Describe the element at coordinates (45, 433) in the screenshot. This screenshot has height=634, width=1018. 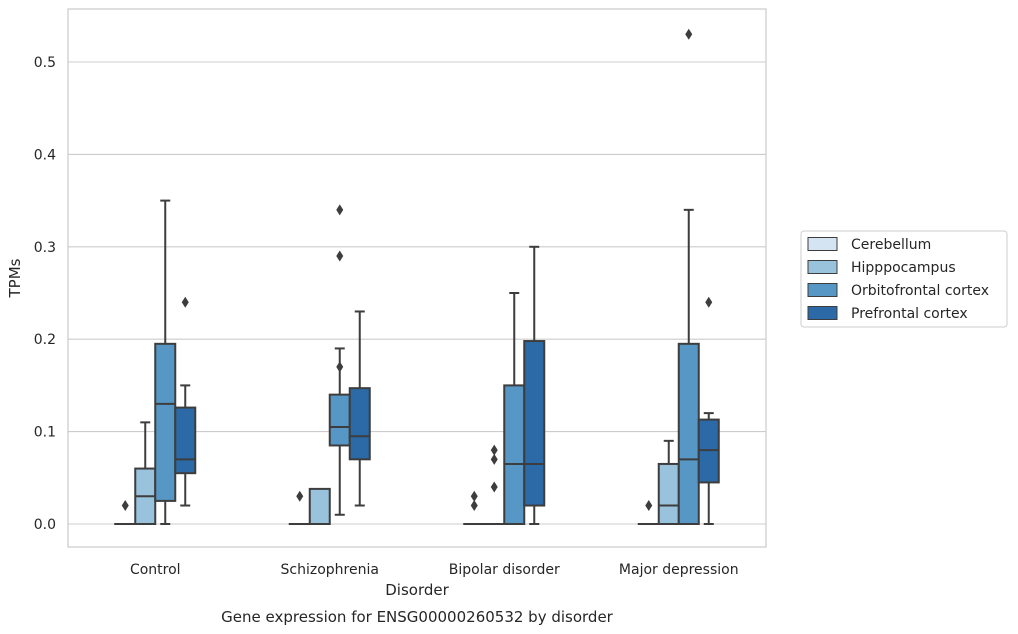
I see `y-tick-label: 0.1` at that location.